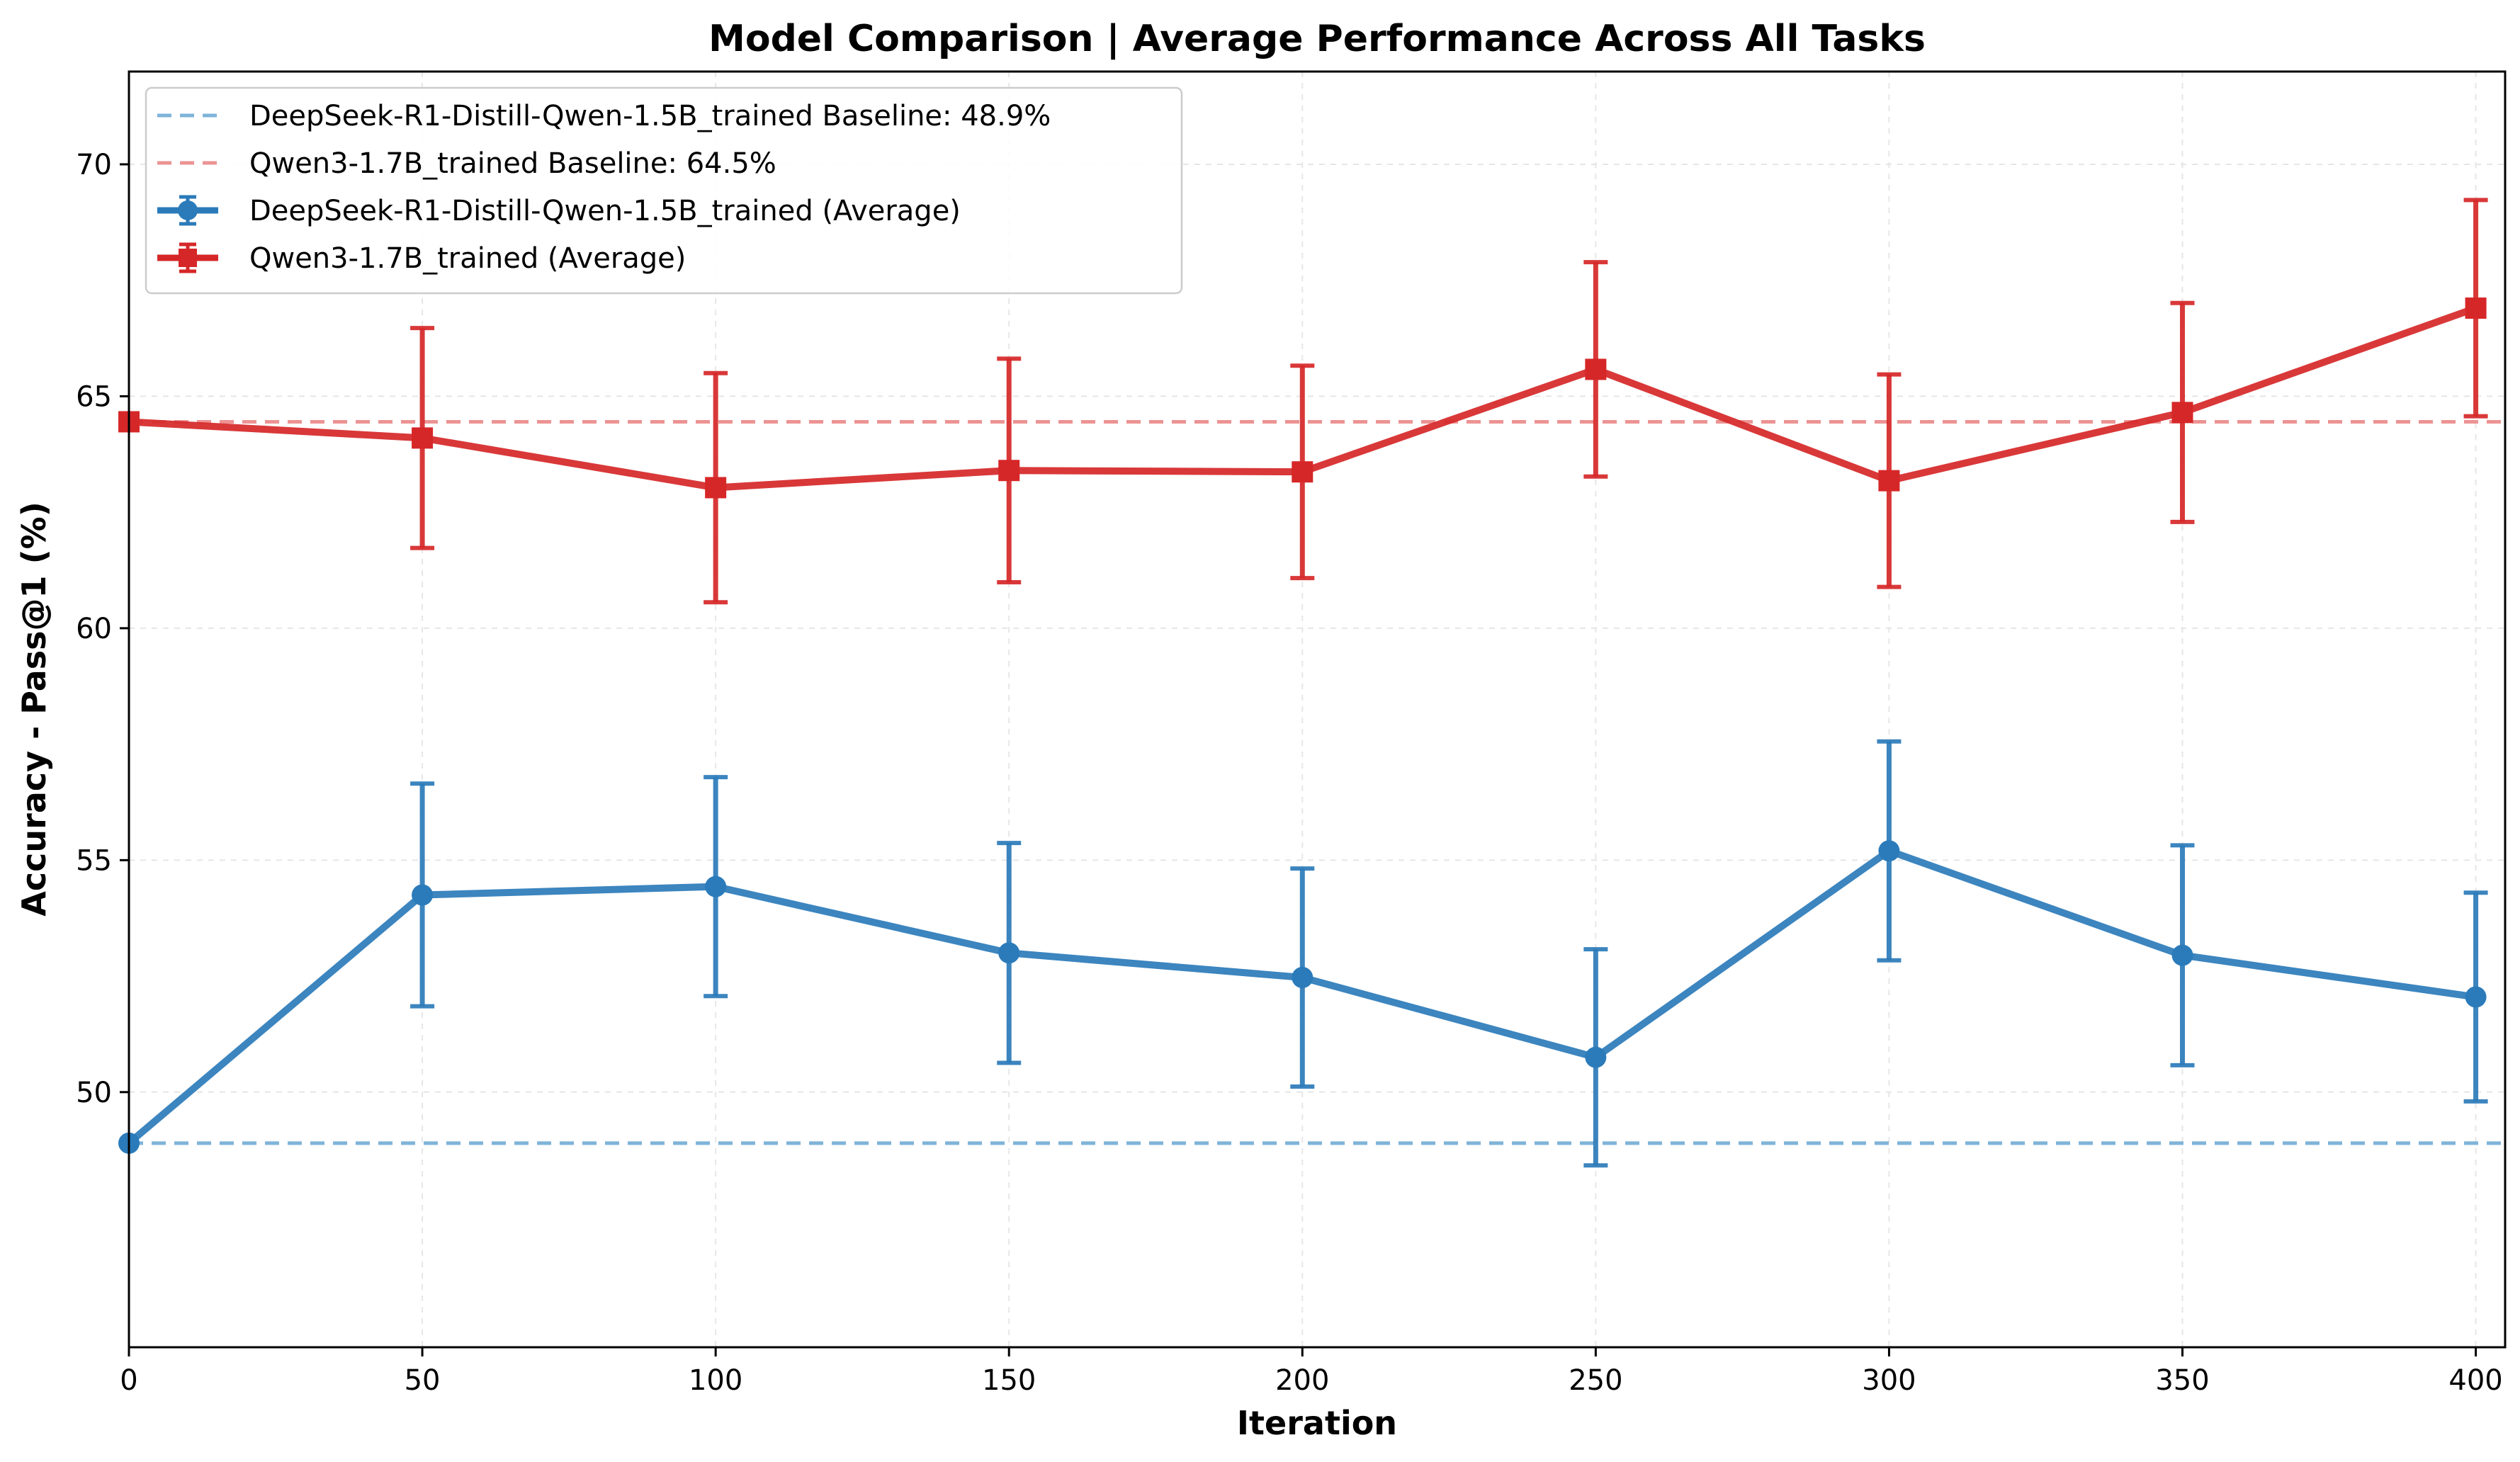  I want to click on y-tick-label: 65, so click(94, 396).